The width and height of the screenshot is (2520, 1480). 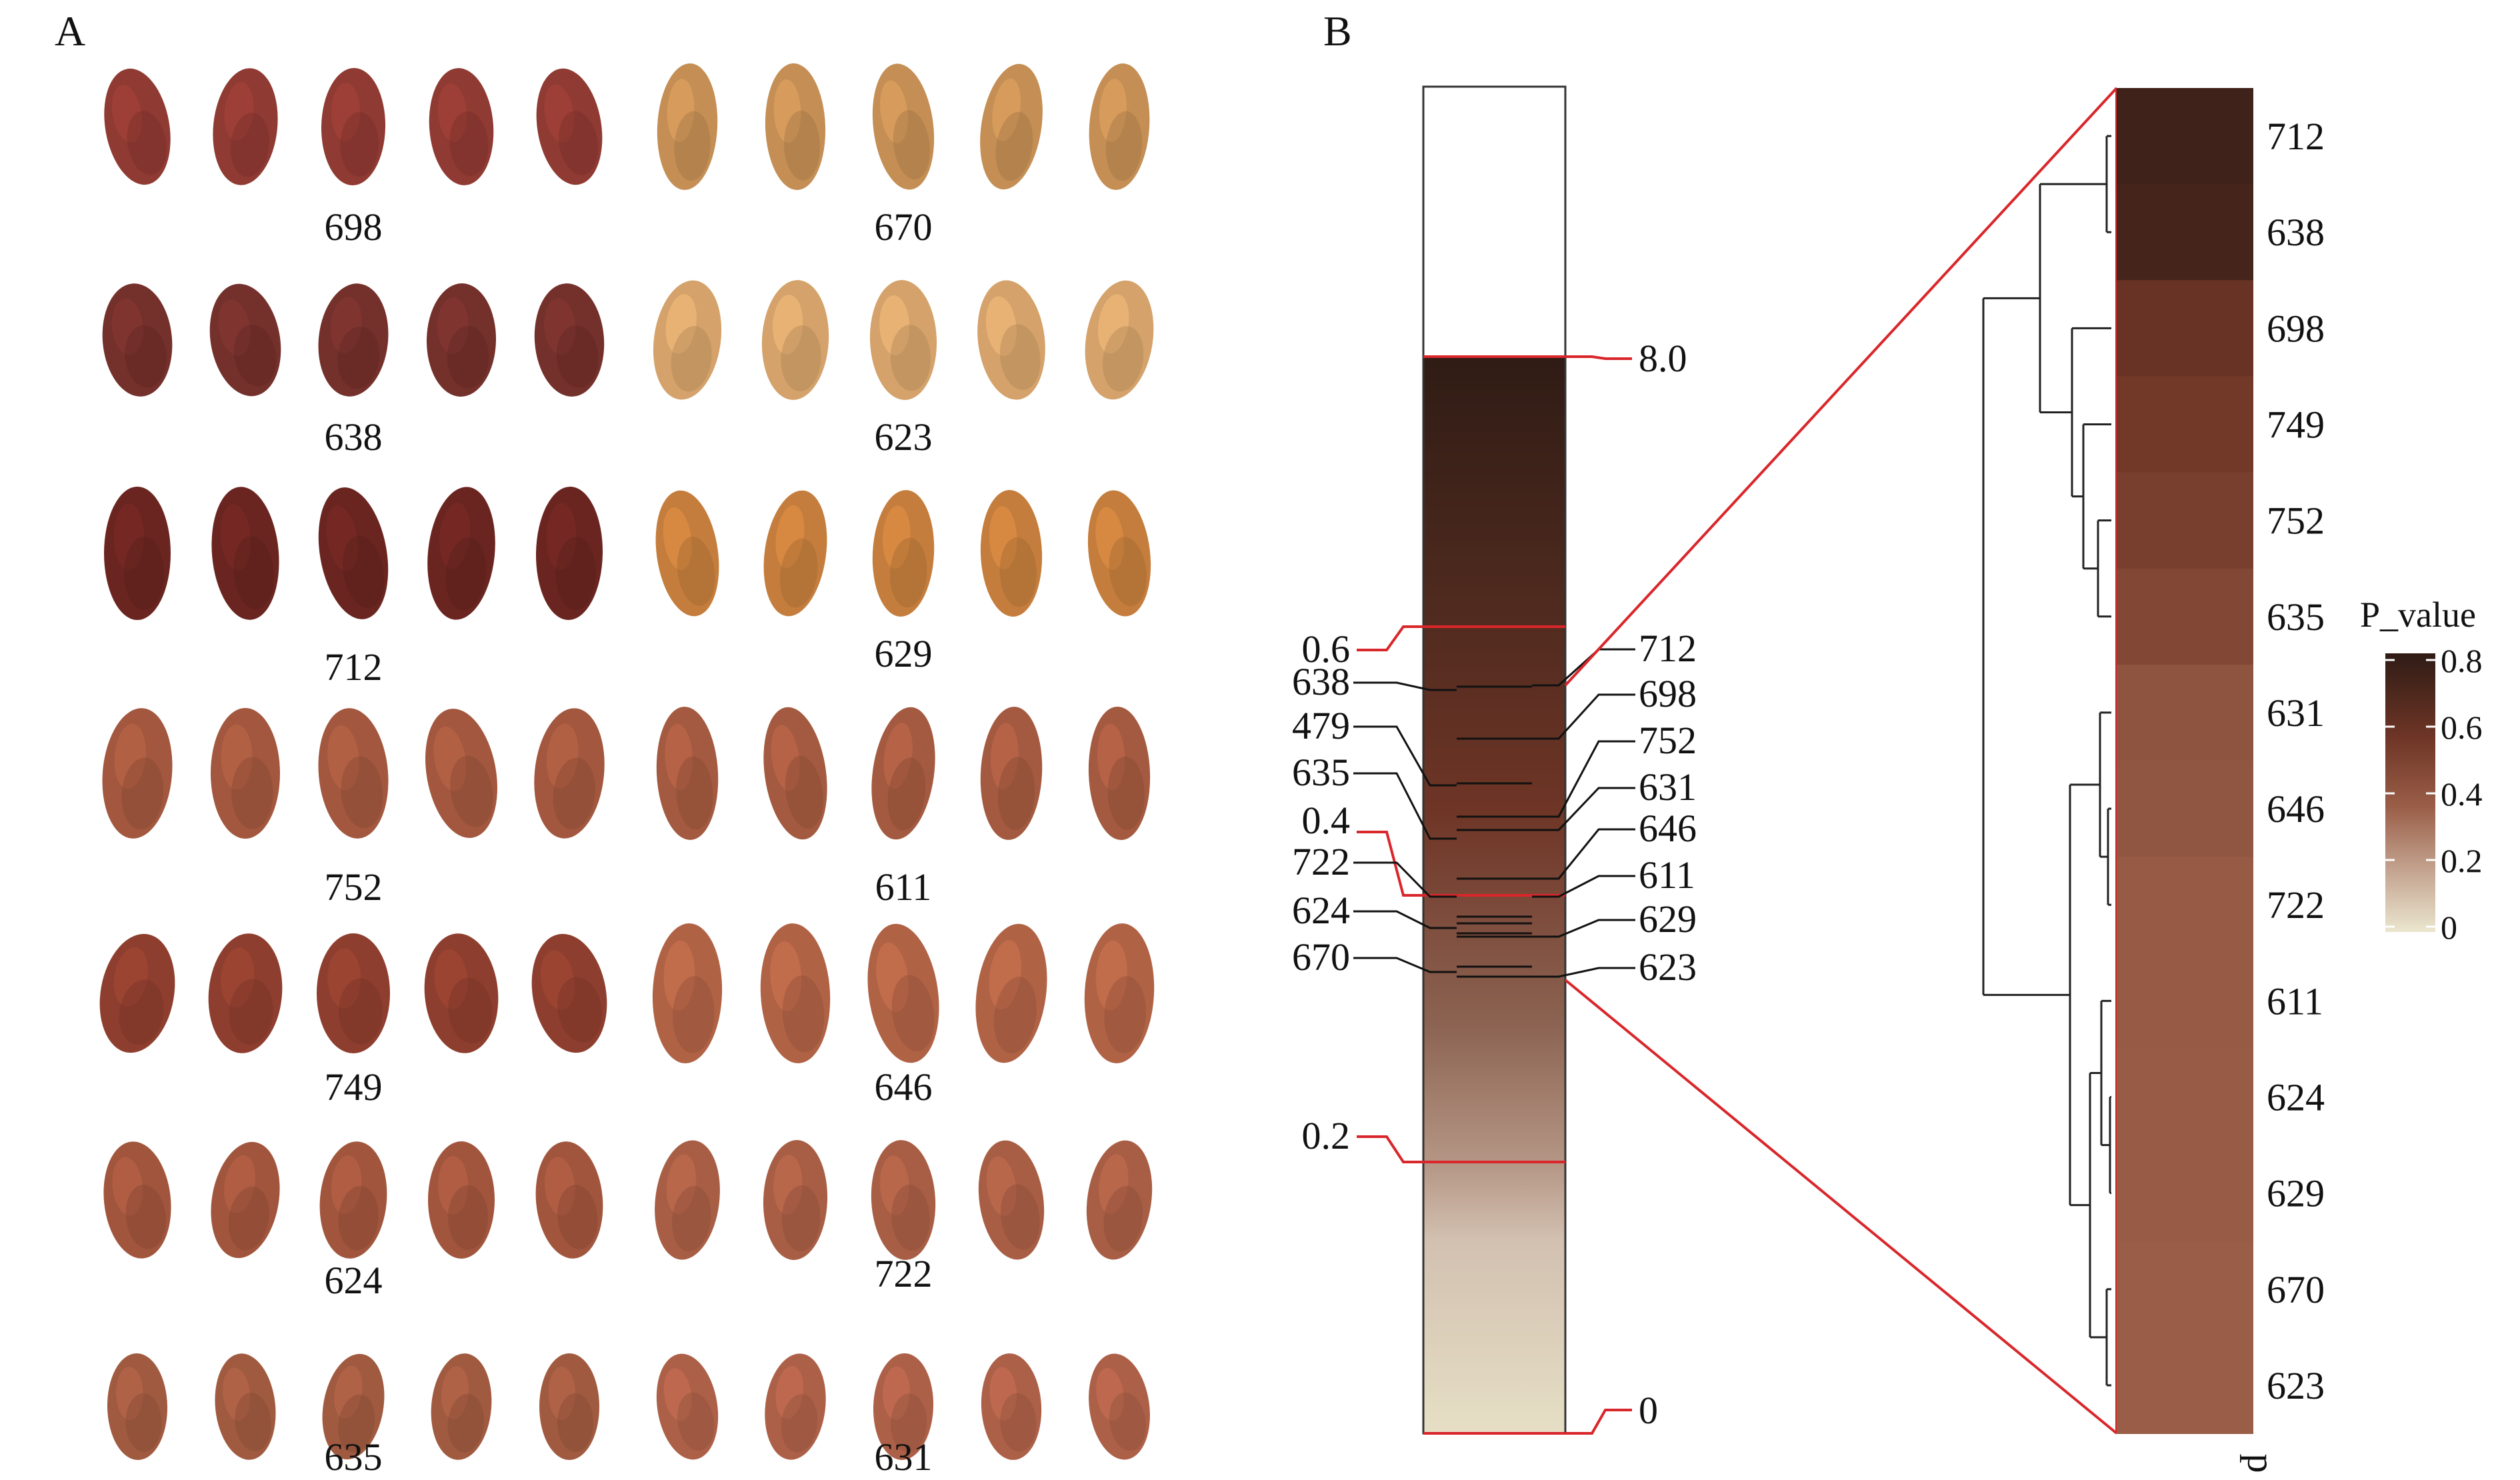 I want to click on scale-mark-label: 0.2, so click(x=1326, y=1135).